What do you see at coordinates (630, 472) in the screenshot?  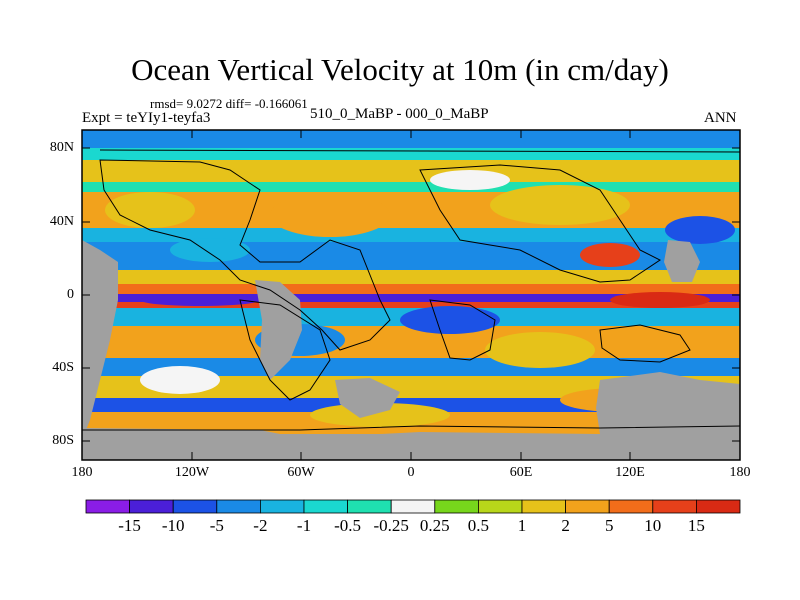 I see `x-label-120e: 120E` at bounding box center [630, 472].